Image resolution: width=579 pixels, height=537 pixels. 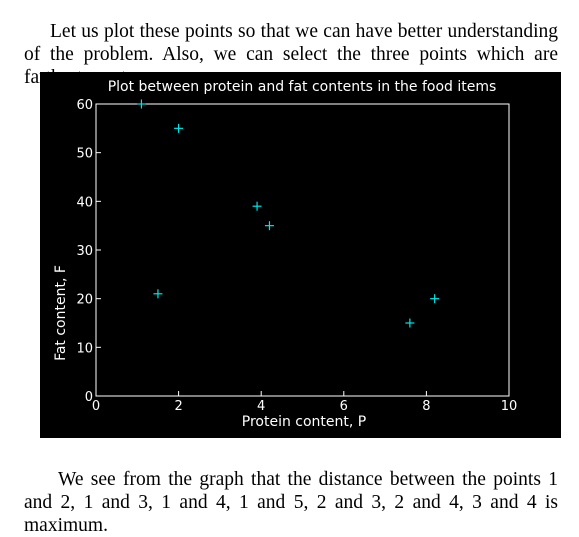 I want to click on x-tick-label: 6, so click(x=344, y=406).